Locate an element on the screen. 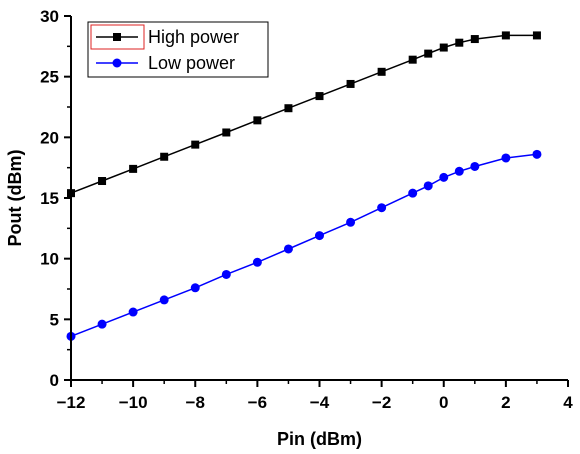 This screenshot has width=580, height=454. y-tick-label: 5 is located at coordinates (54, 319).